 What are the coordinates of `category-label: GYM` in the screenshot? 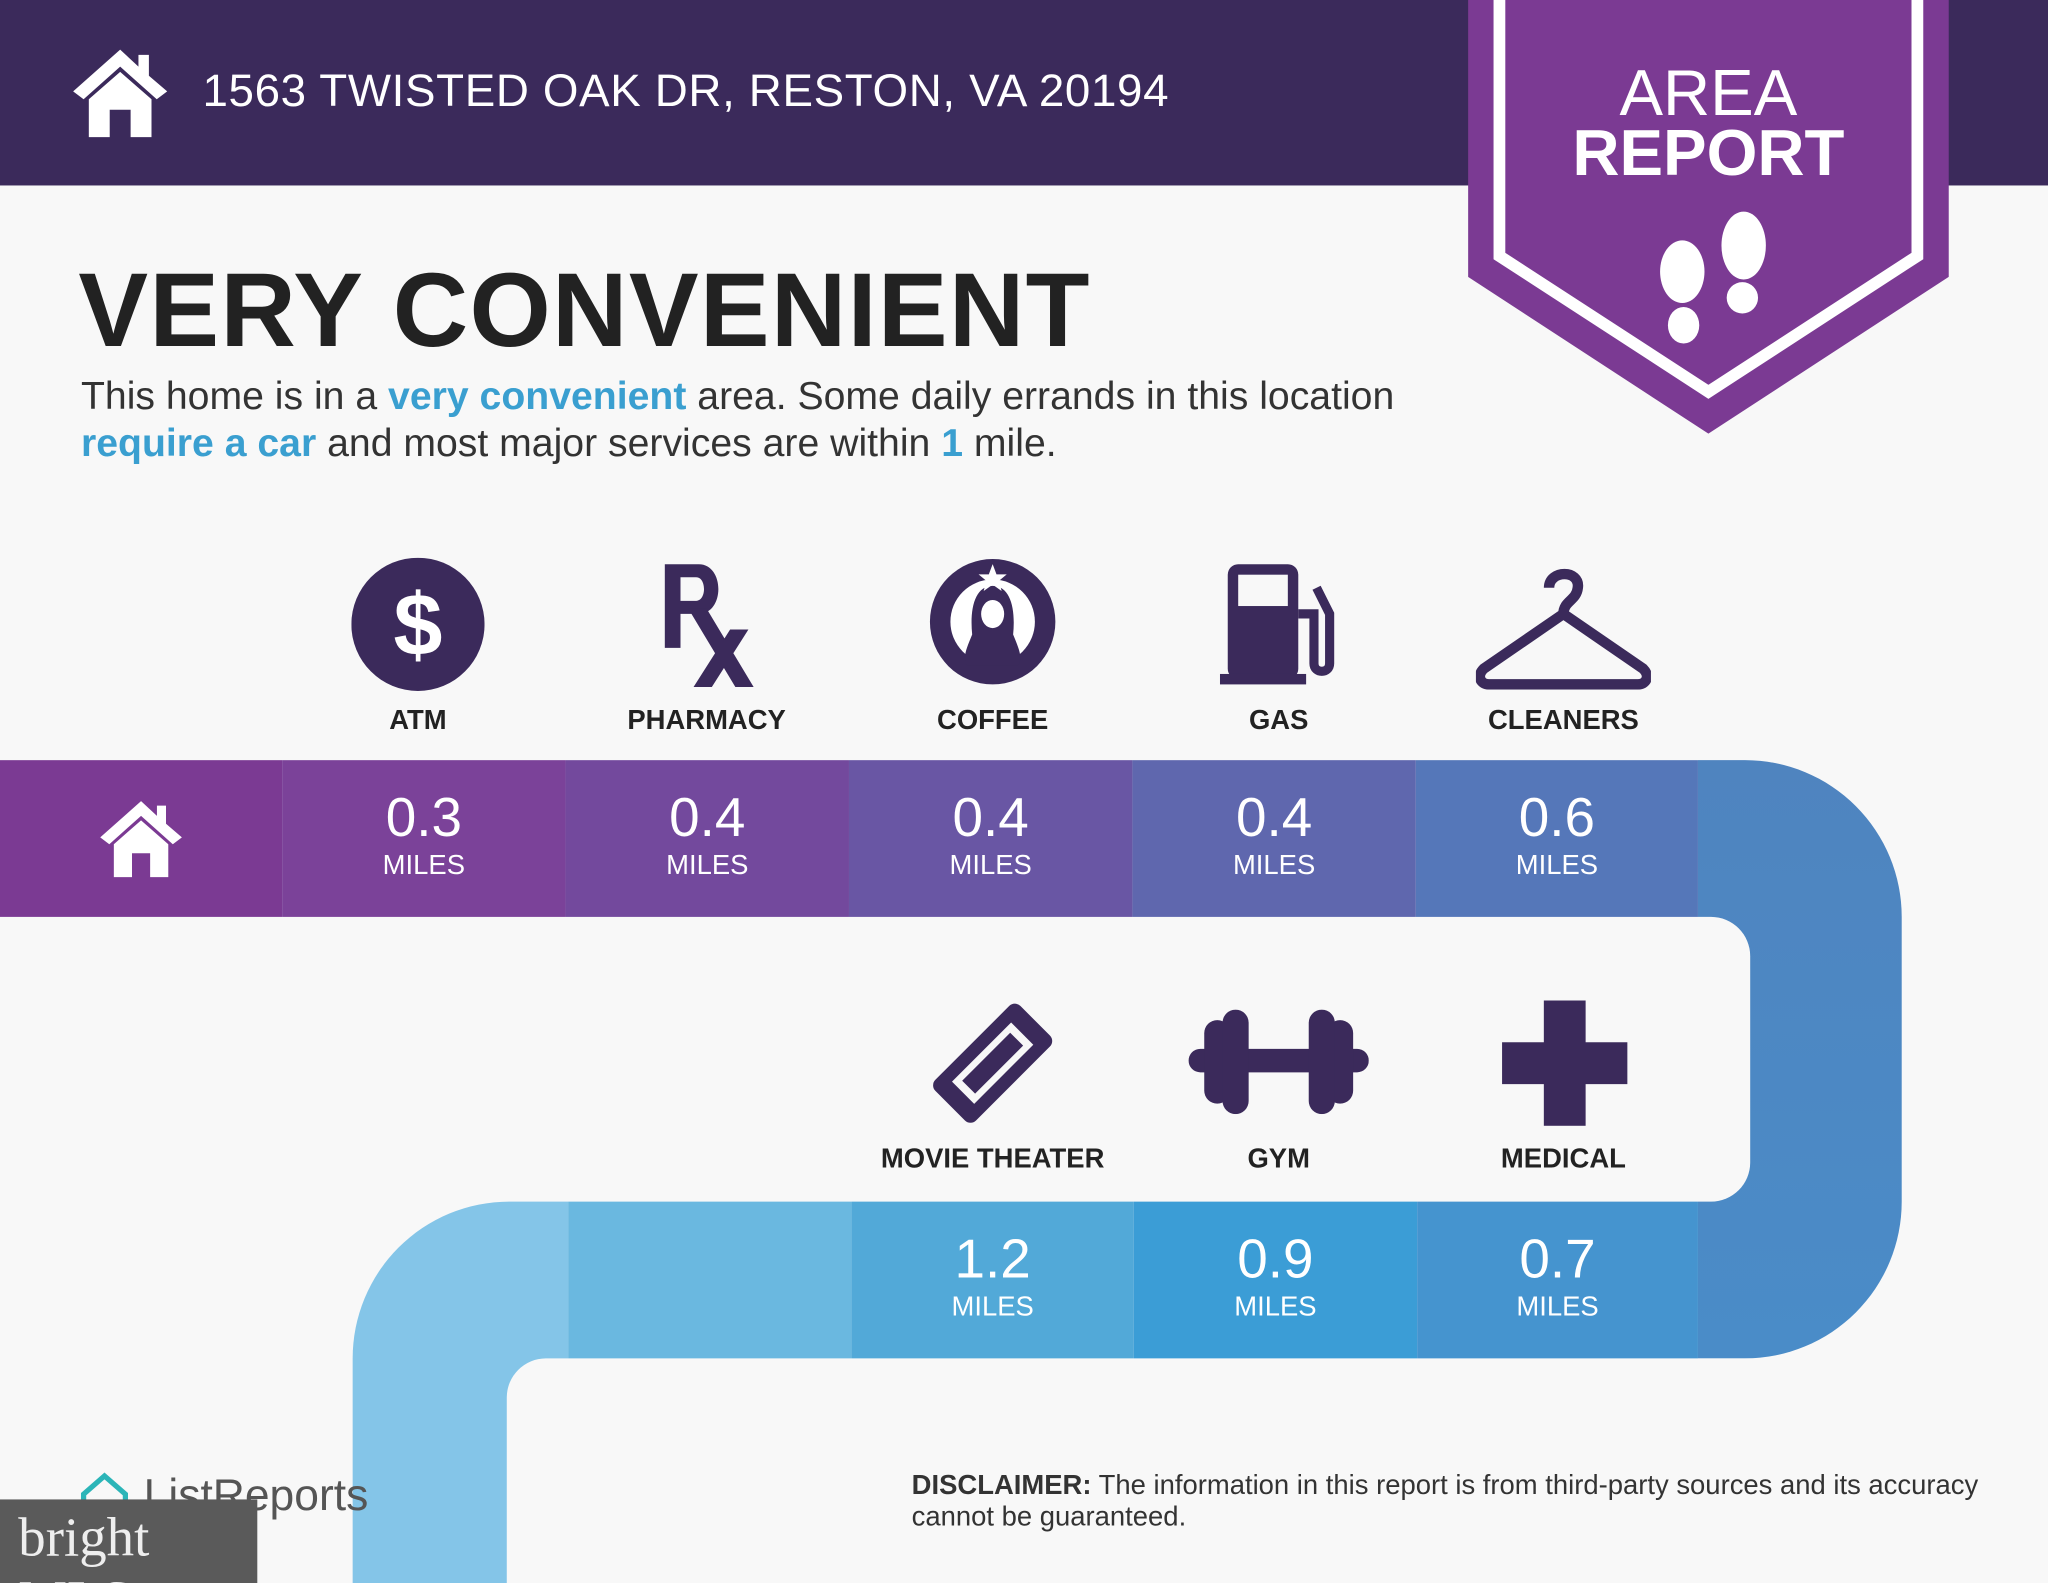 It's located at (1278, 1159).